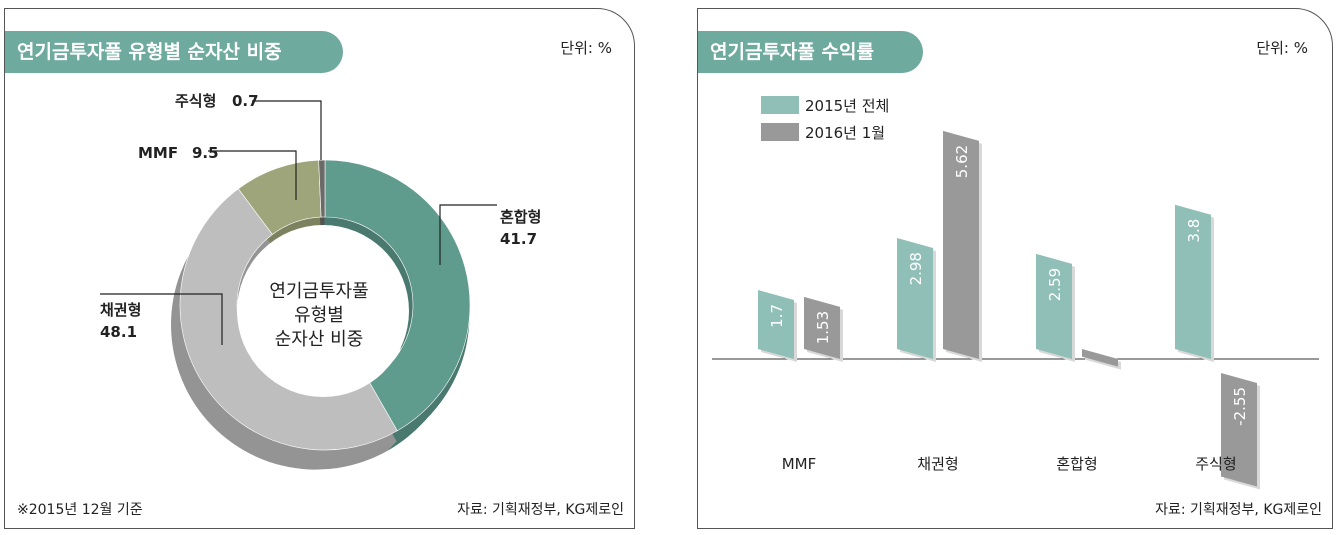 This screenshot has height=535, width=1337. Describe the element at coordinates (586, 48) in the screenshot. I see `share-unit-label: 단위: %` at that location.